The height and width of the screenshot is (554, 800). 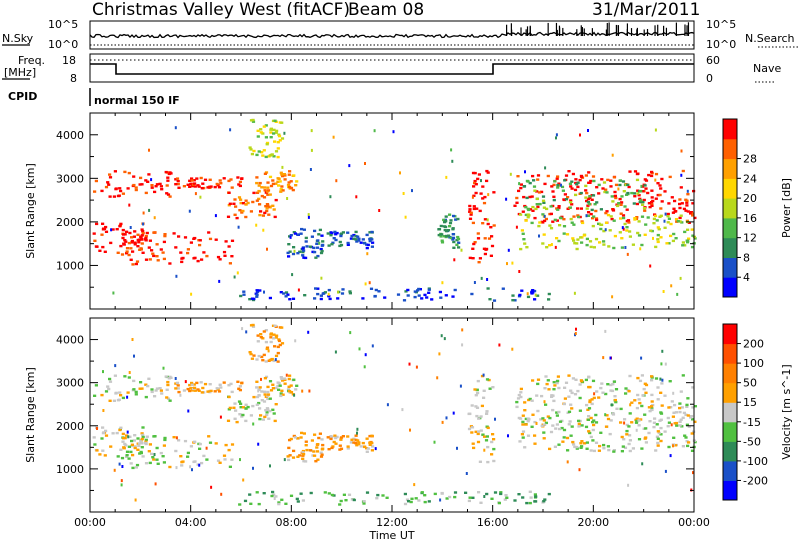 I want to click on velocity-xtick-label: 12:00, so click(x=392, y=522).